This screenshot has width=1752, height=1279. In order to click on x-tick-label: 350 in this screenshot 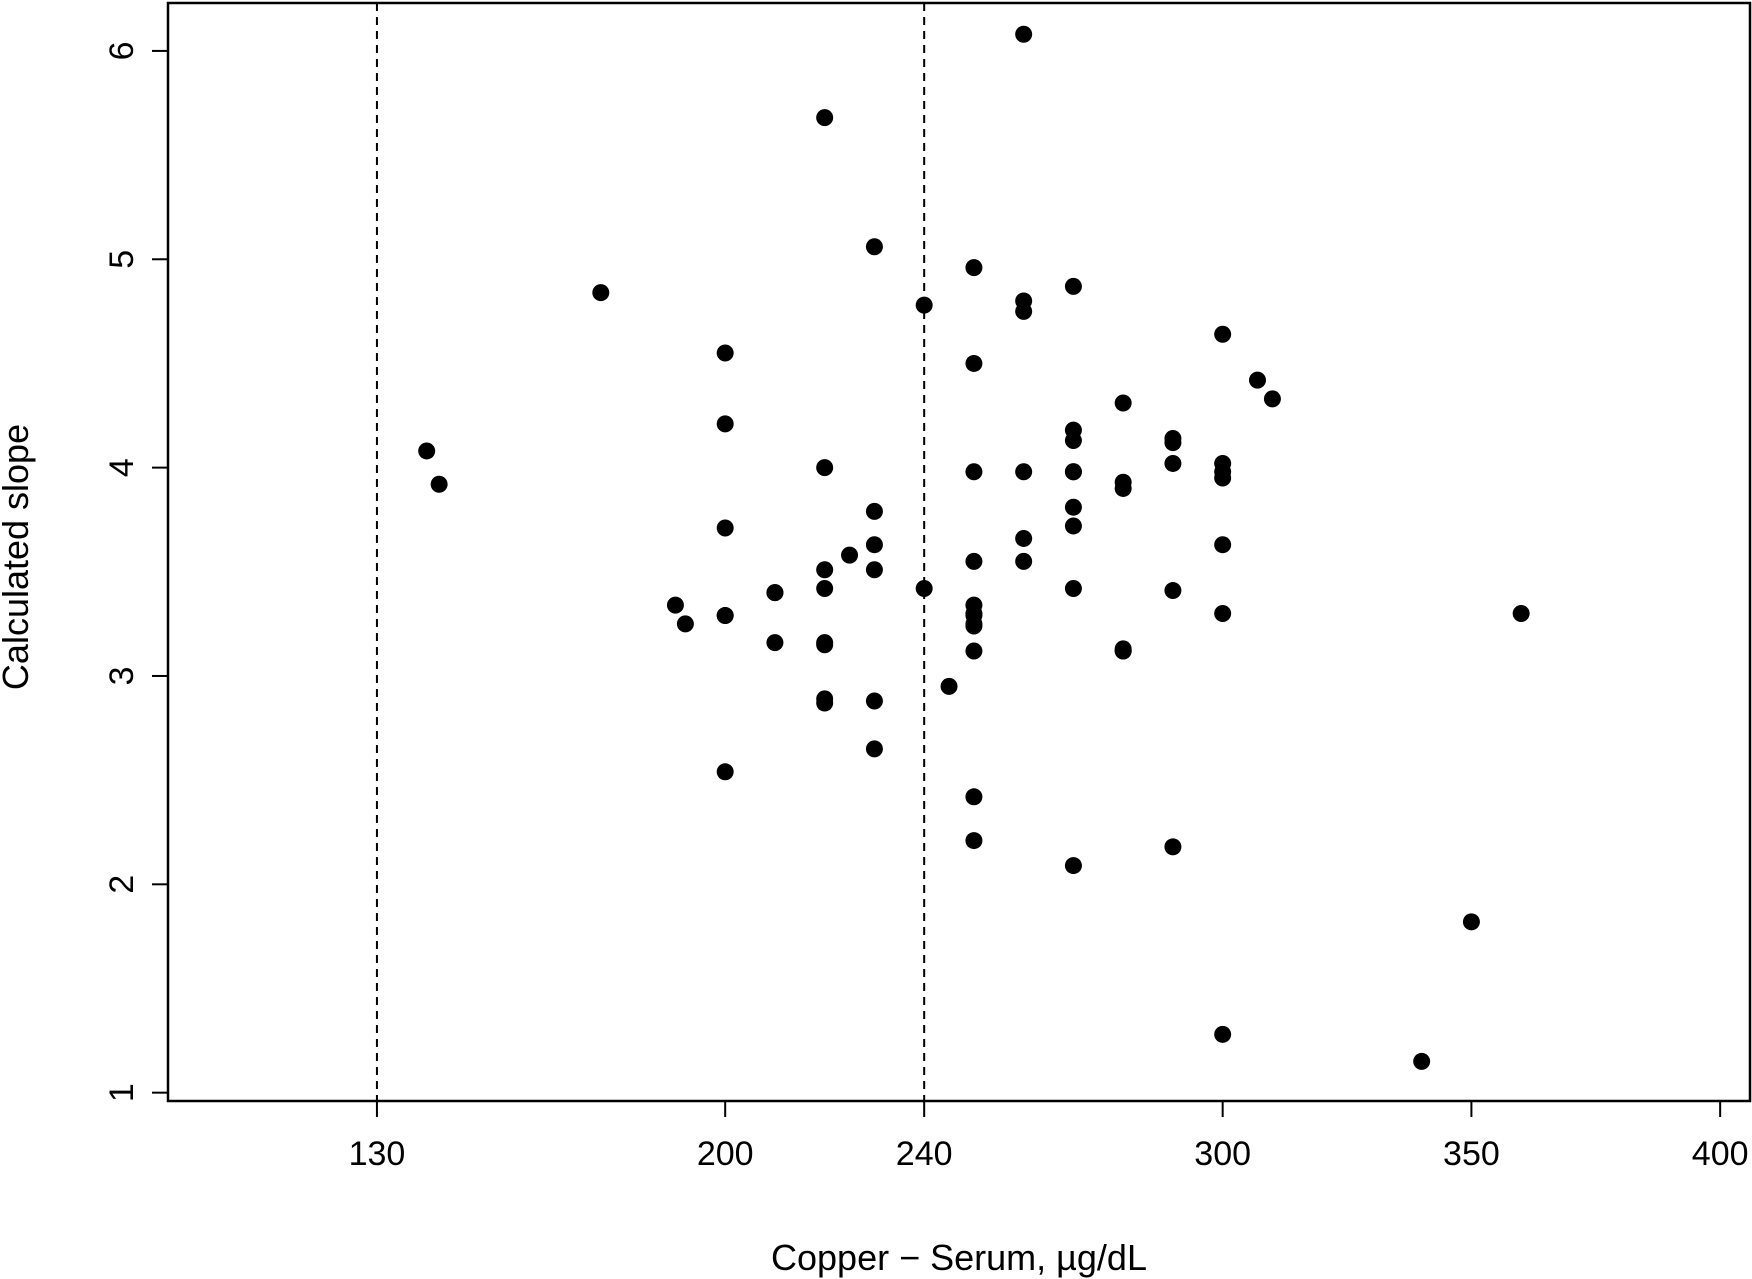, I will do `click(1471, 1154)`.